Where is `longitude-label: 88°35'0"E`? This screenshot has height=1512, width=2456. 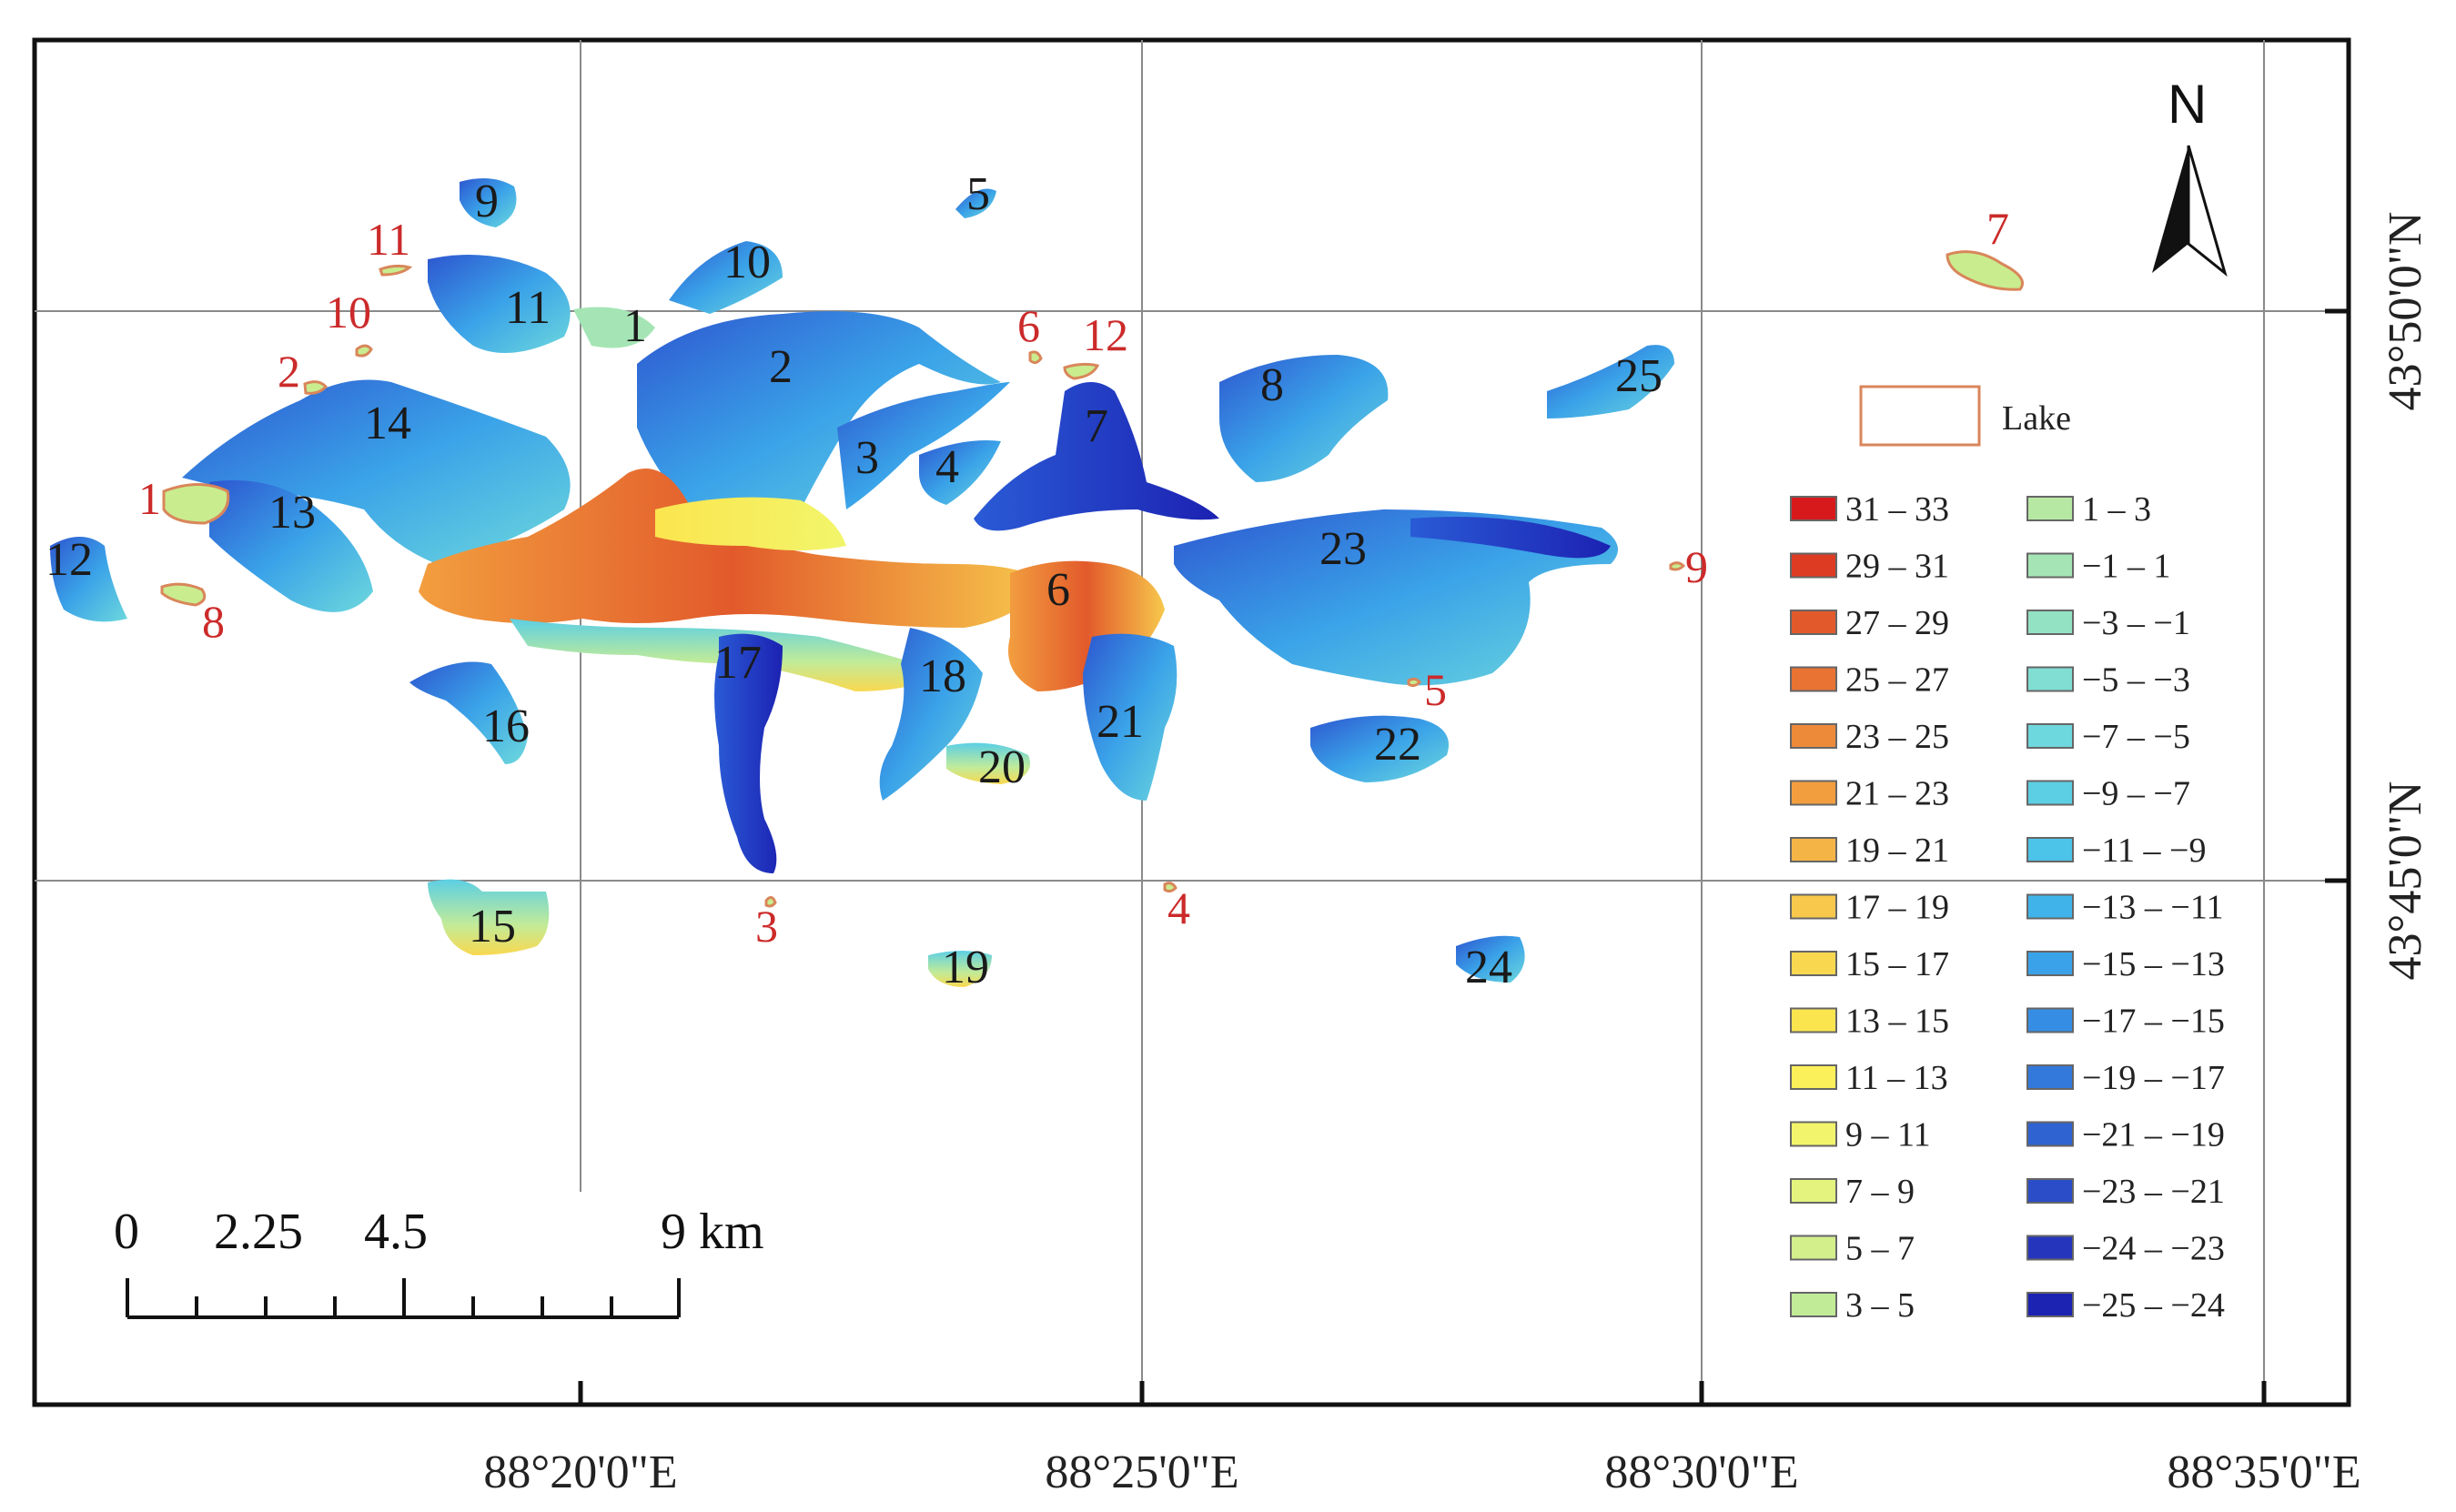 longitude-label: 88°35'0"E is located at coordinates (2263, 1472).